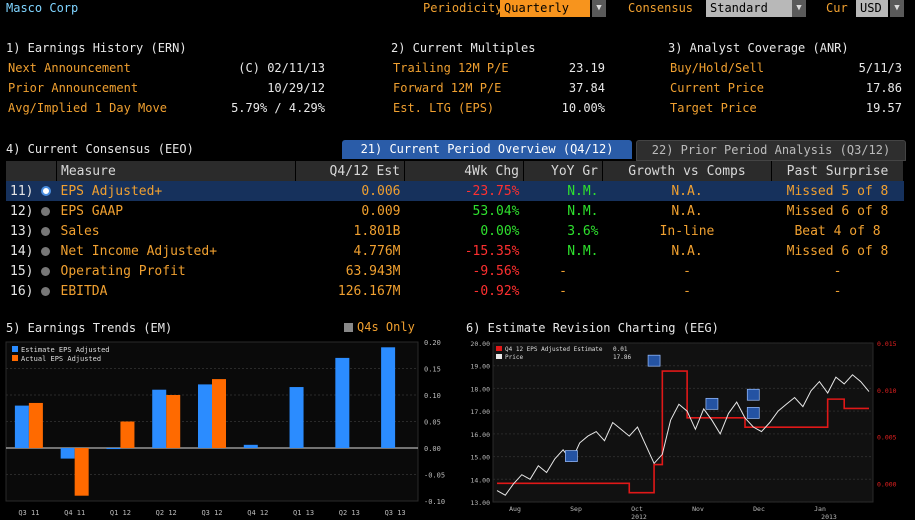 The width and height of the screenshot is (915, 520). I want to click on estimate-cell: 63.943M, so click(373, 271).